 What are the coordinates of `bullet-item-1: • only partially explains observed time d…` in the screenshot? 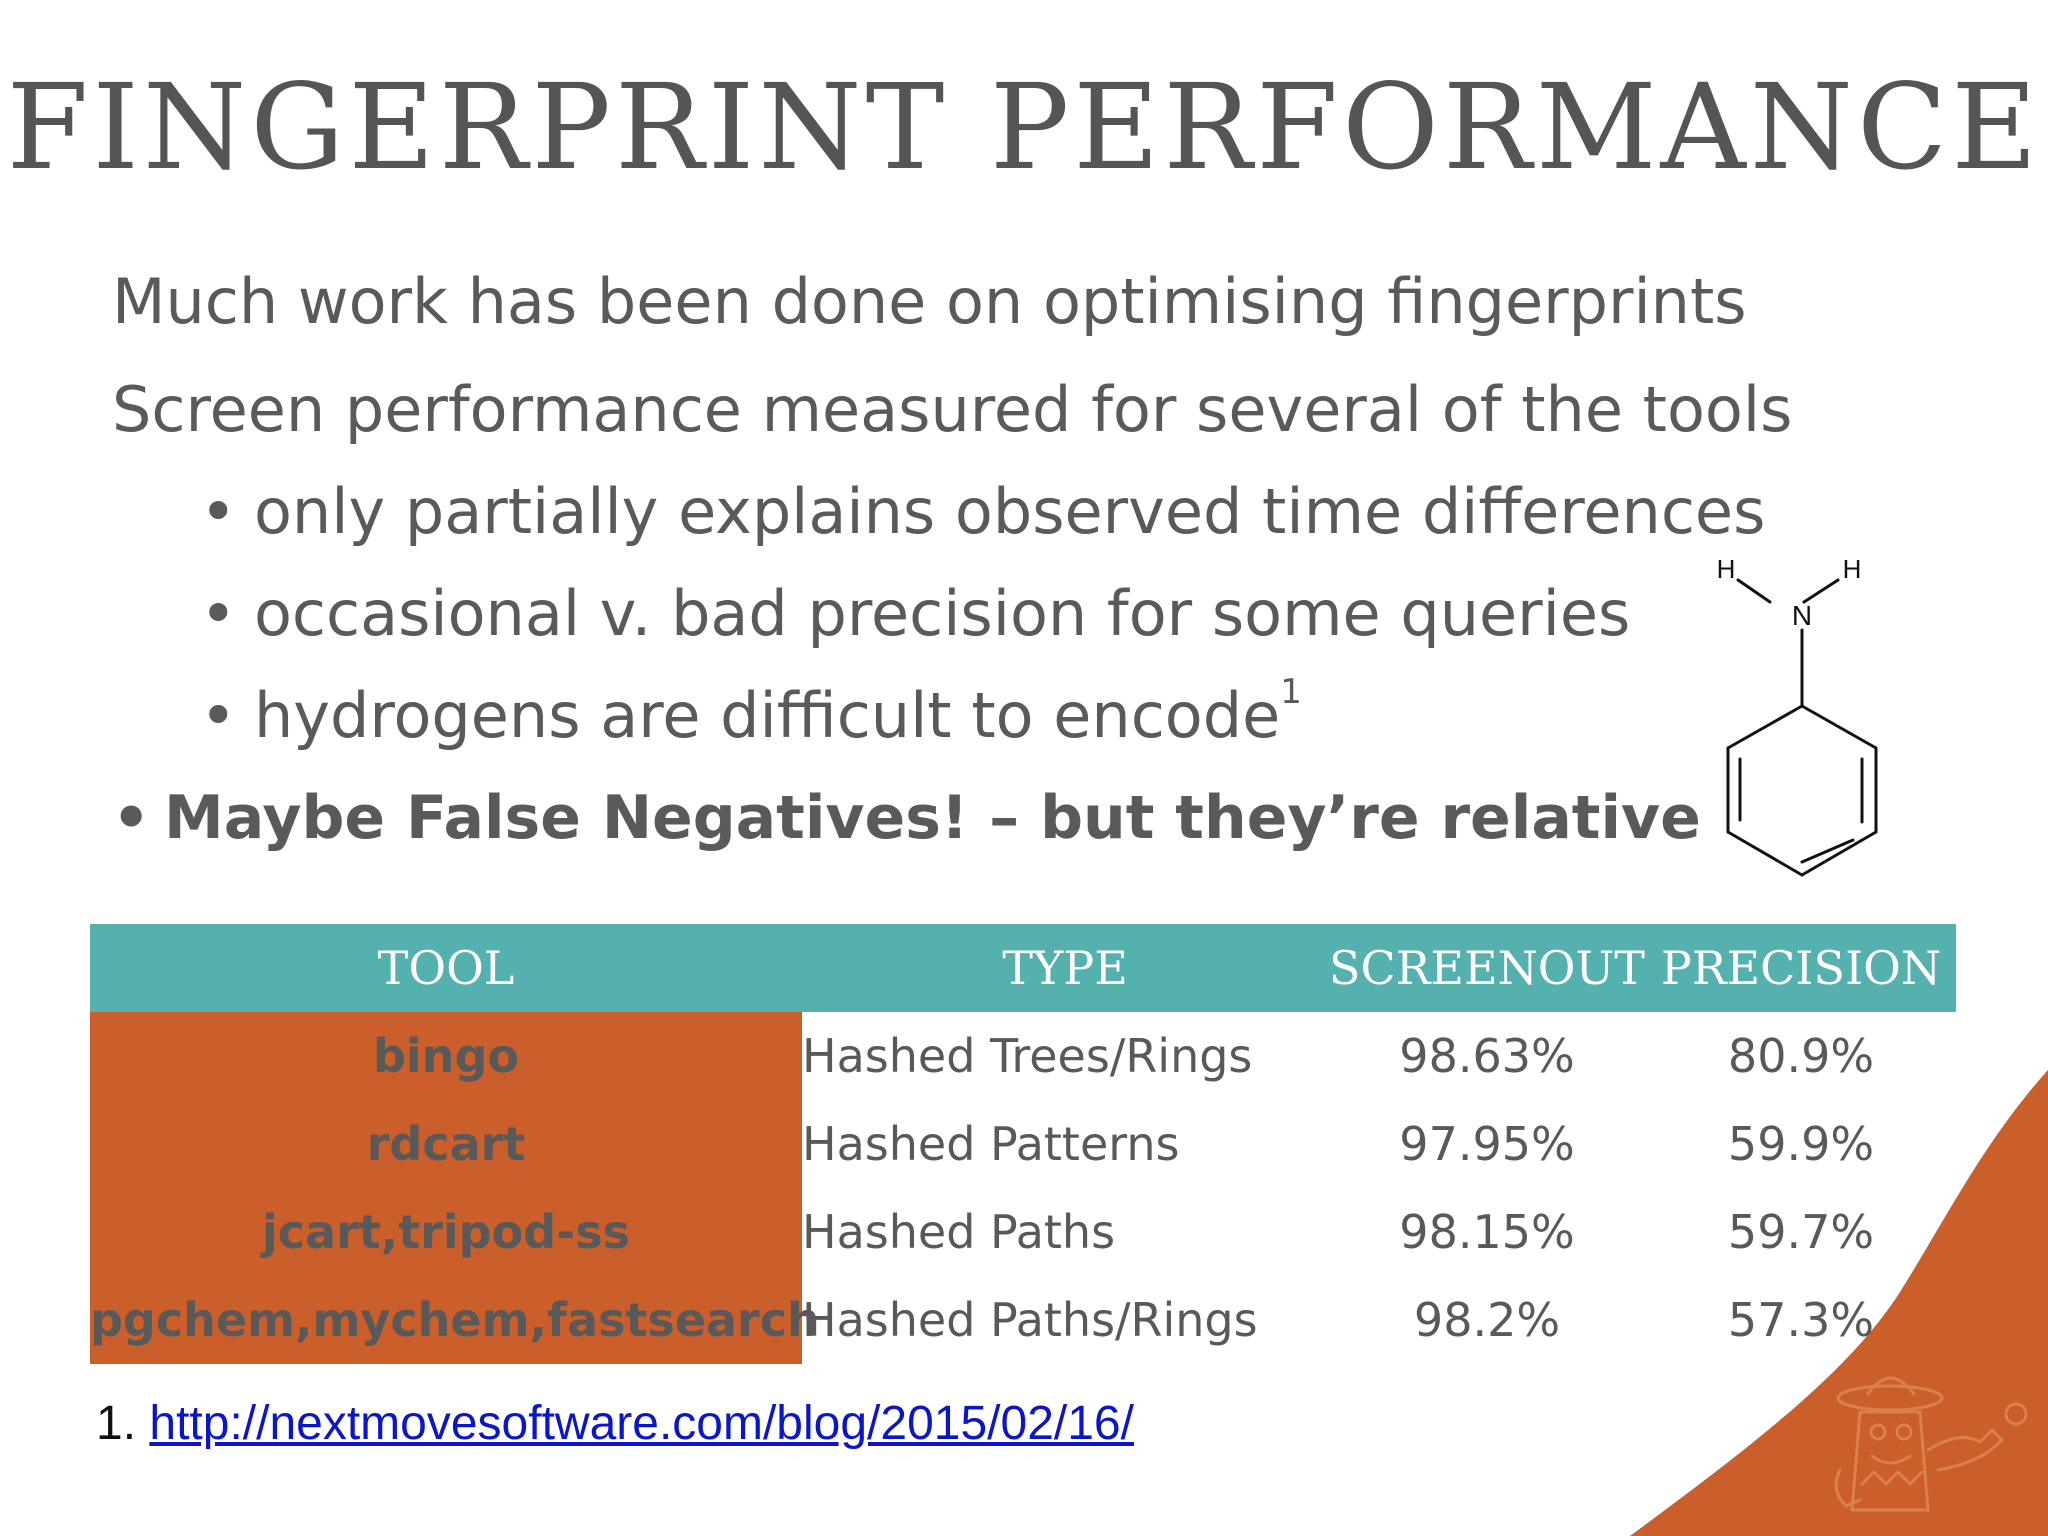 It's located at (982, 512).